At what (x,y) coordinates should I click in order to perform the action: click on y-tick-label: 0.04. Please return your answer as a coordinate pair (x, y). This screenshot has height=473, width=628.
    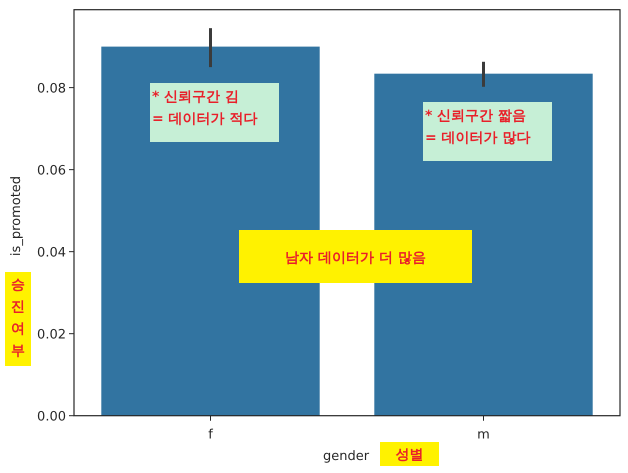
    Looking at the image, I should click on (51, 253).